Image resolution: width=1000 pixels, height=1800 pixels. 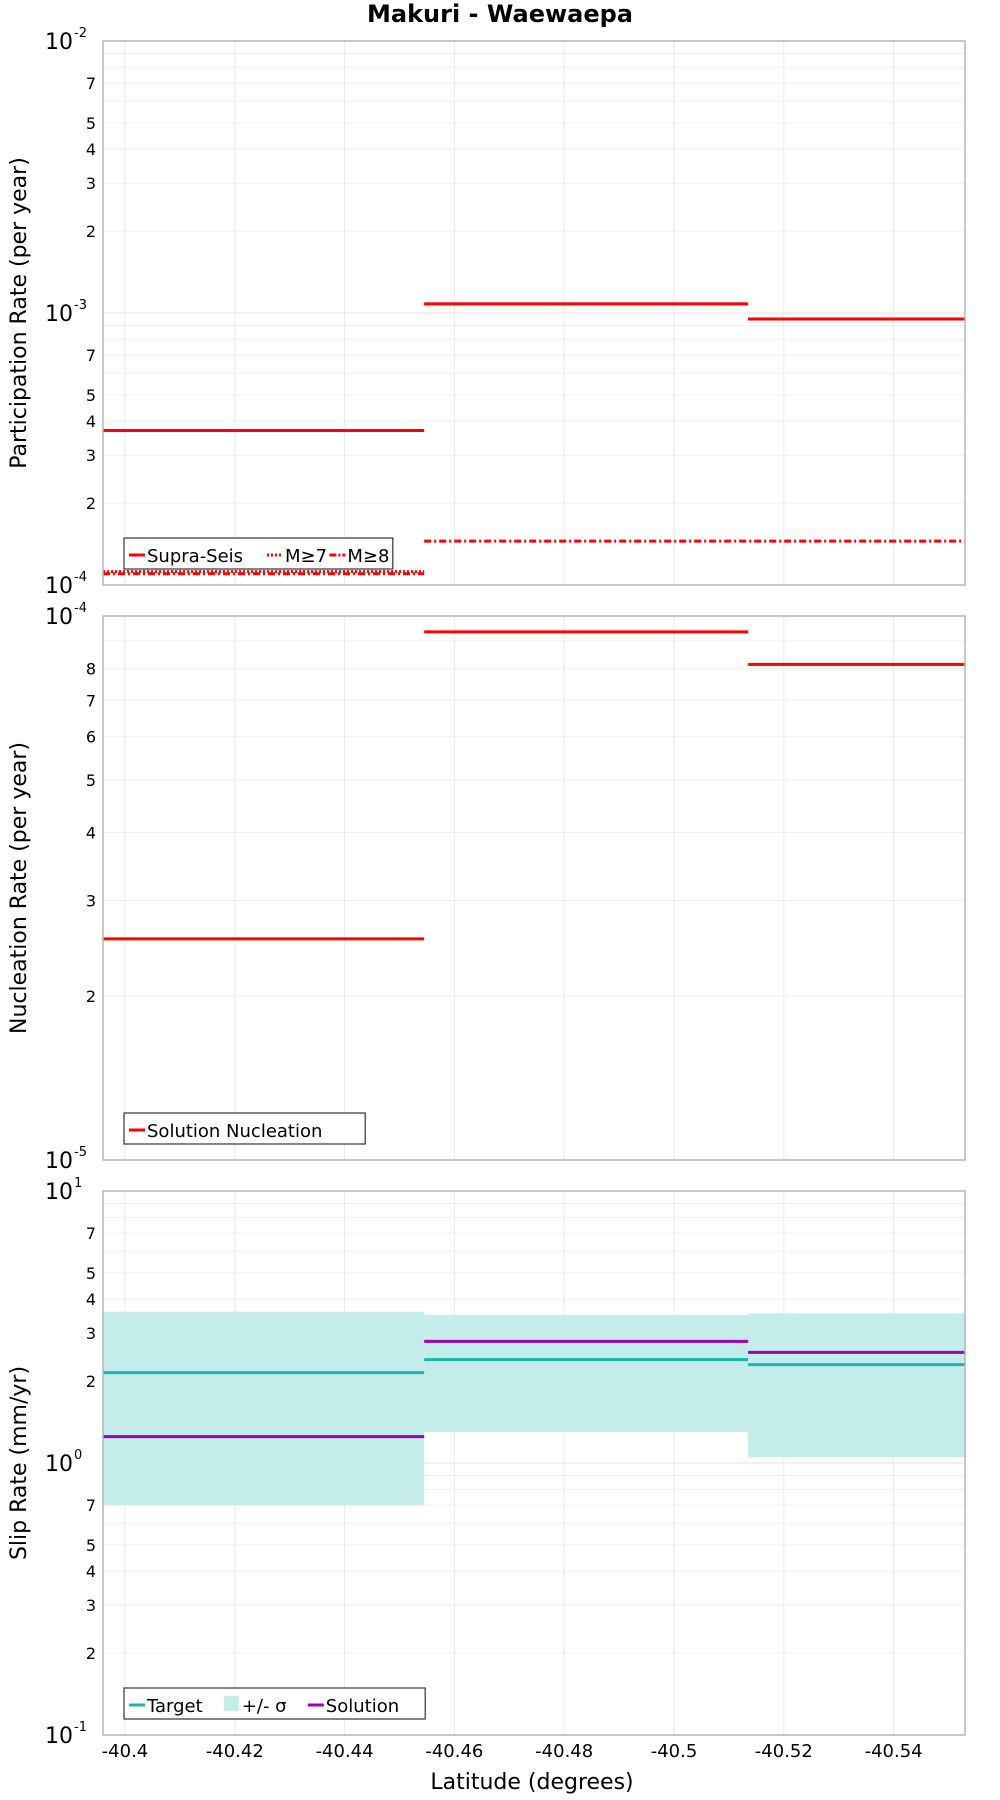 I want to click on legend-label: Solution, so click(x=362, y=1706).